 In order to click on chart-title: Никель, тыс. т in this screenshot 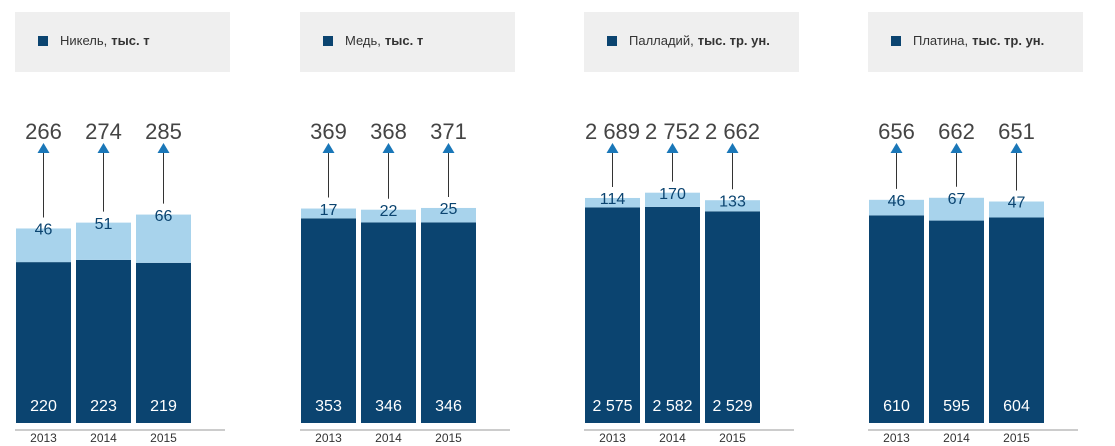, I will do `click(105, 40)`.